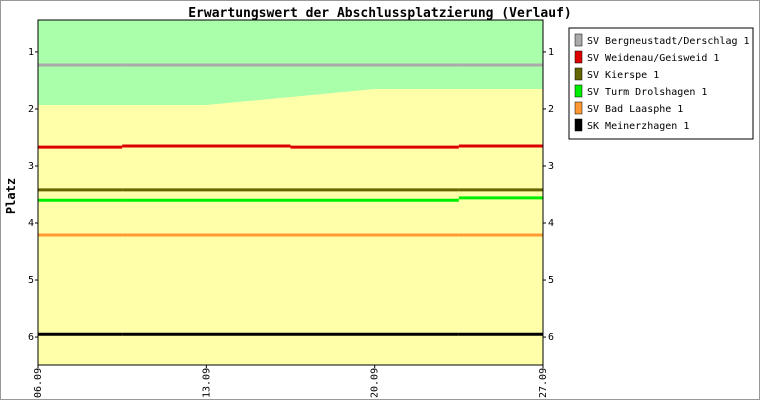 The width and height of the screenshot is (760, 400). Describe the element at coordinates (31, 52) in the screenshot. I see `y-tick-label: 1` at that location.